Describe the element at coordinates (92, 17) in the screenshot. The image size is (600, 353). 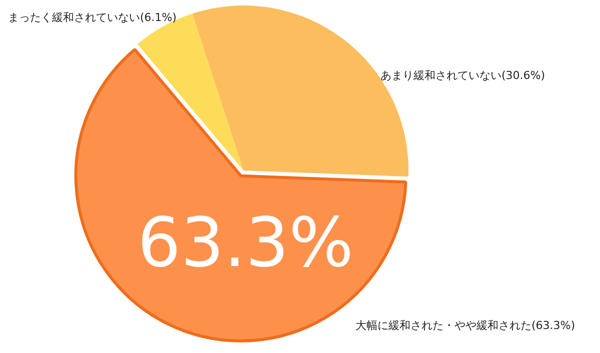
I see `slice-label: まったく緩和されていない(6.1%)` at that location.